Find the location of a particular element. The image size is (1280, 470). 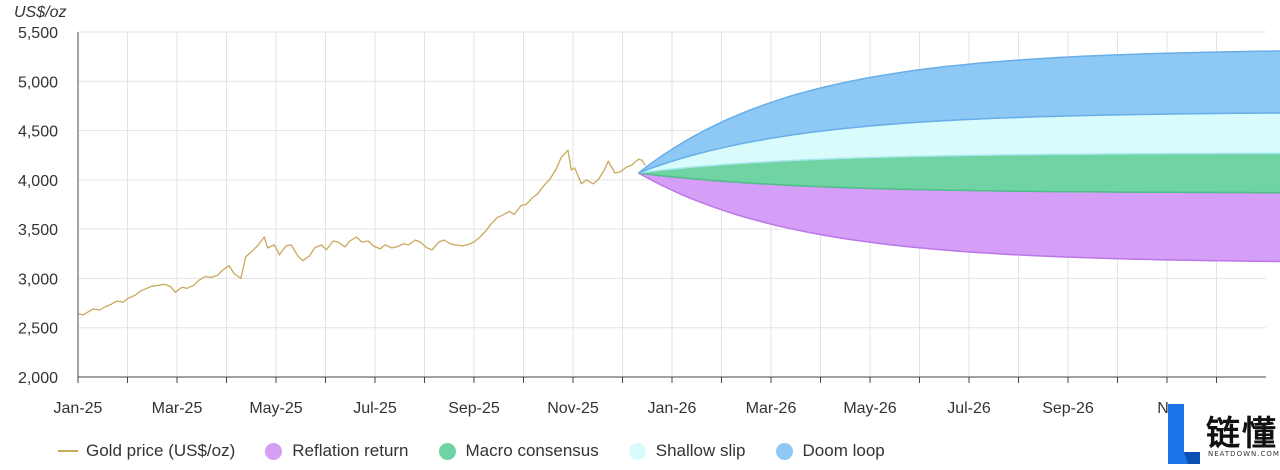

x-tick-label: Sep-25 is located at coordinates (474, 408).